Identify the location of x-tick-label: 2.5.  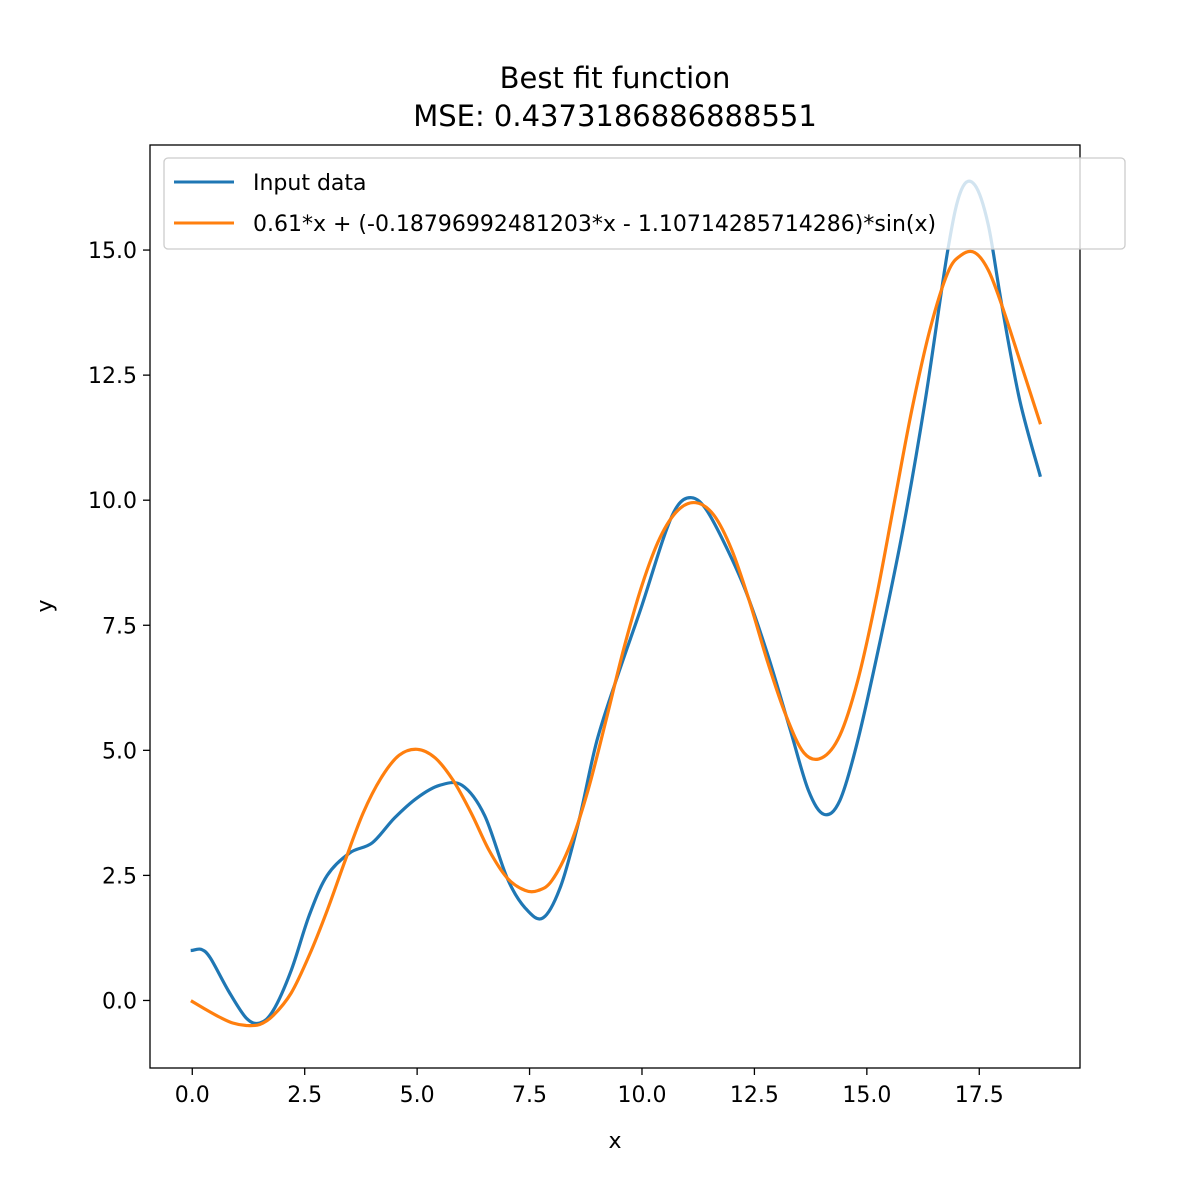
(304, 1095).